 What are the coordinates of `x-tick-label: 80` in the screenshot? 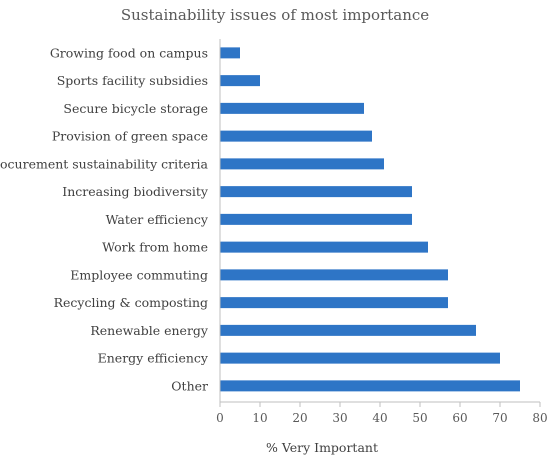 It's located at (539, 418).